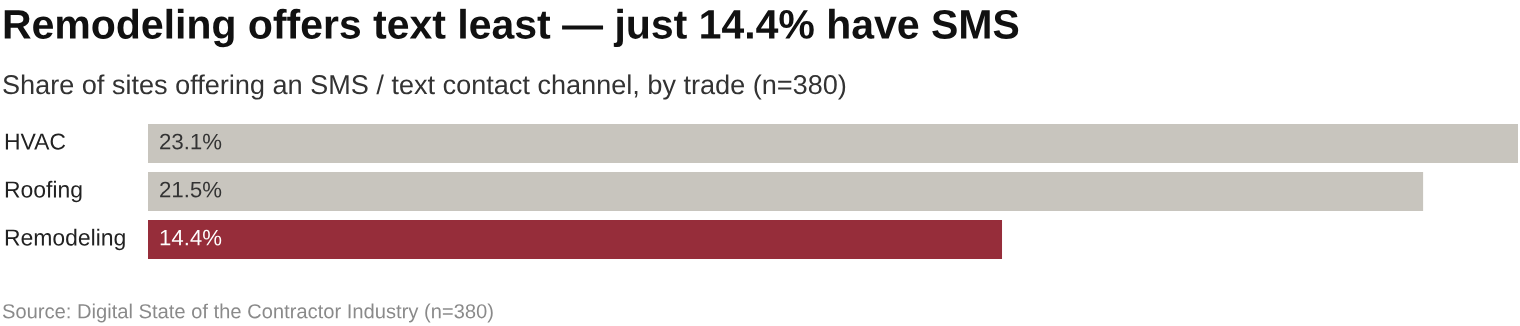 The image size is (1520, 326). What do you see at coordinates (191, 141) in the screenshot?
I see `data-label: 23.1%` at bounding box center [191, 141].